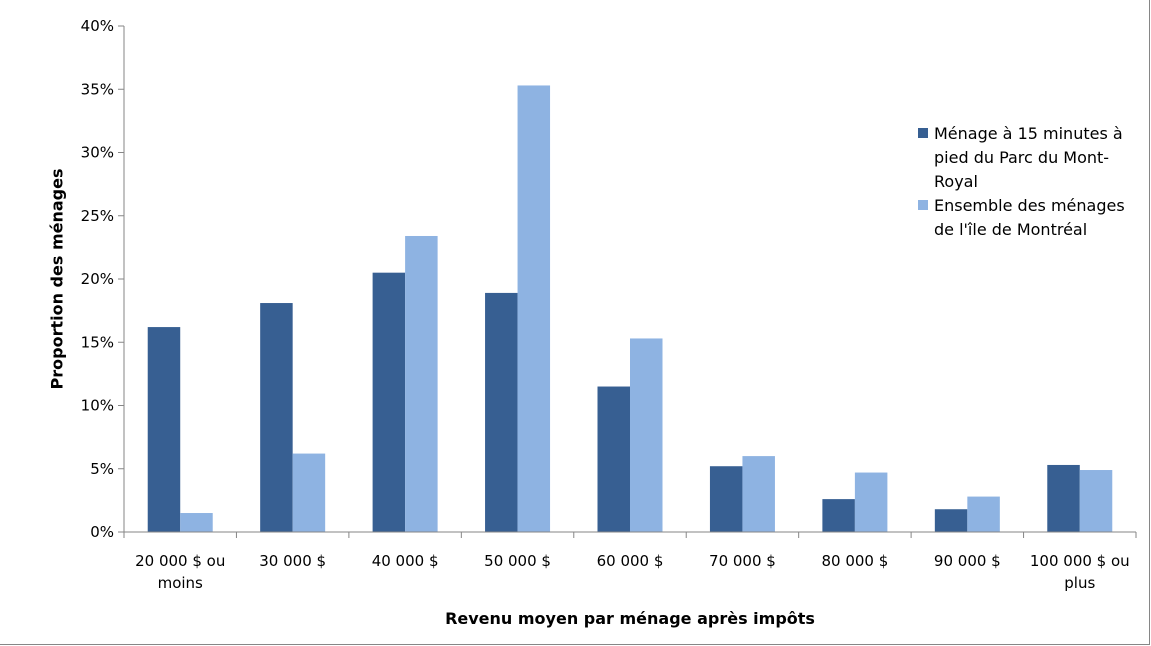 This screenshot has width=1151, height=646. I want to click on x-tick-label: 50 000 $, so click(517, 561).